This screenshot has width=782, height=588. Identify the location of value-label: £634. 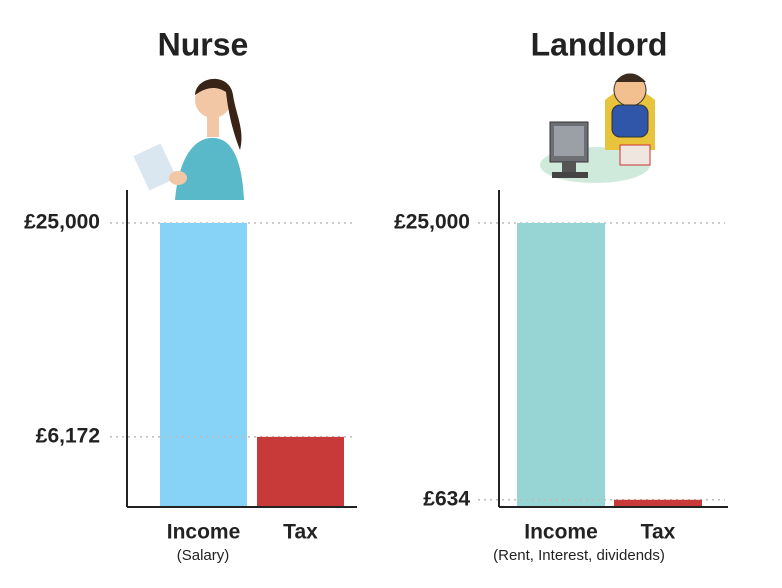
(446, 498).